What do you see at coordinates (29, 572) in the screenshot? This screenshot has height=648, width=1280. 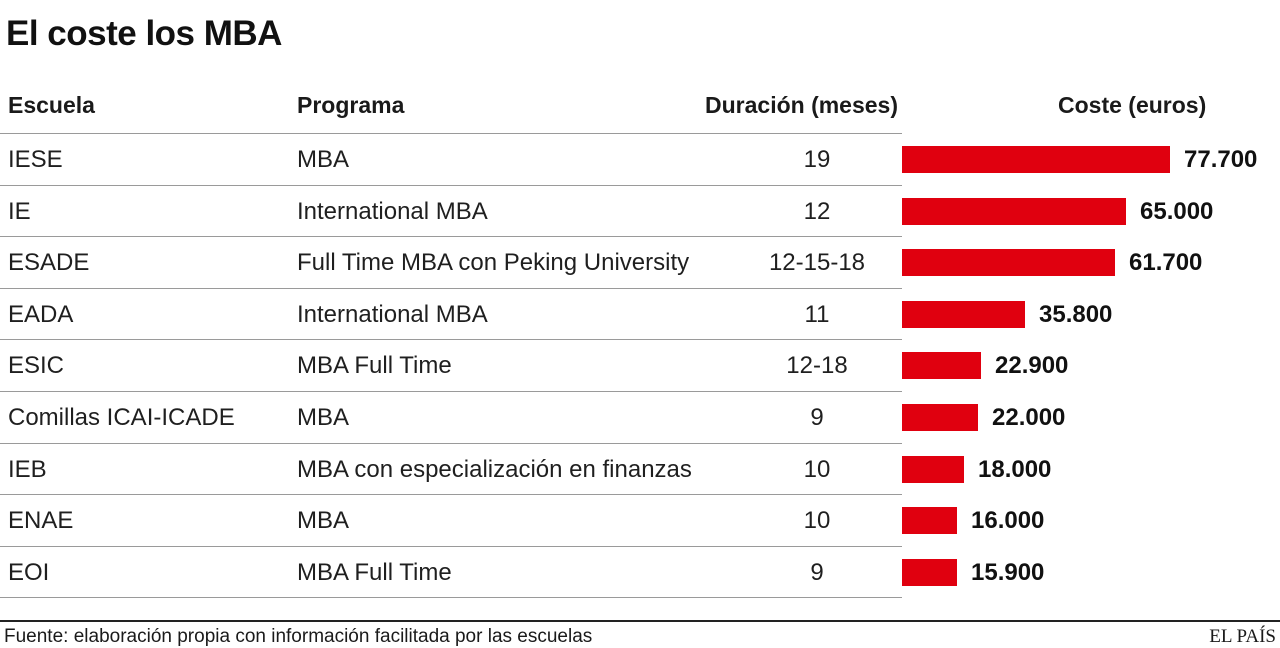 I see `escuela-cell: EOI` at bounding box center [29, 572].